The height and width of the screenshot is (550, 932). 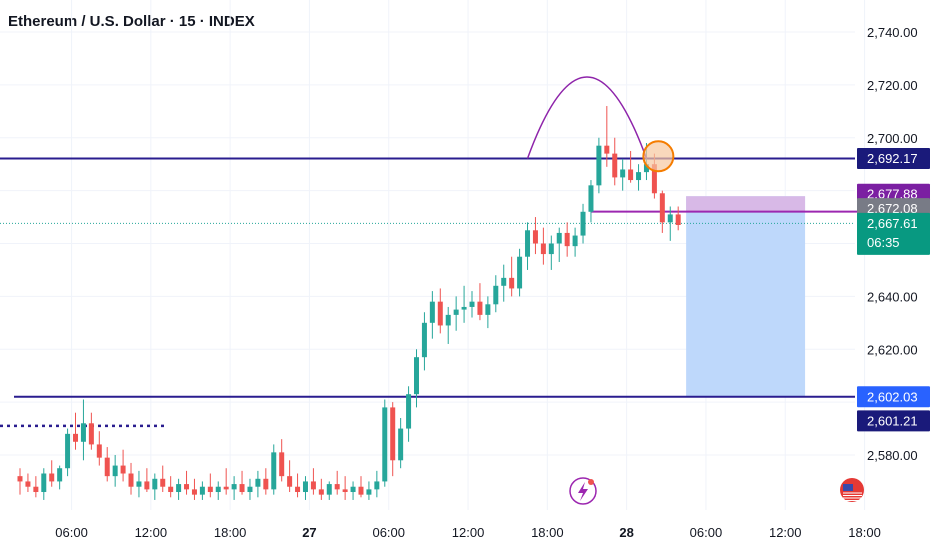 I want to click on top-arc, so click(x=587, y=117).